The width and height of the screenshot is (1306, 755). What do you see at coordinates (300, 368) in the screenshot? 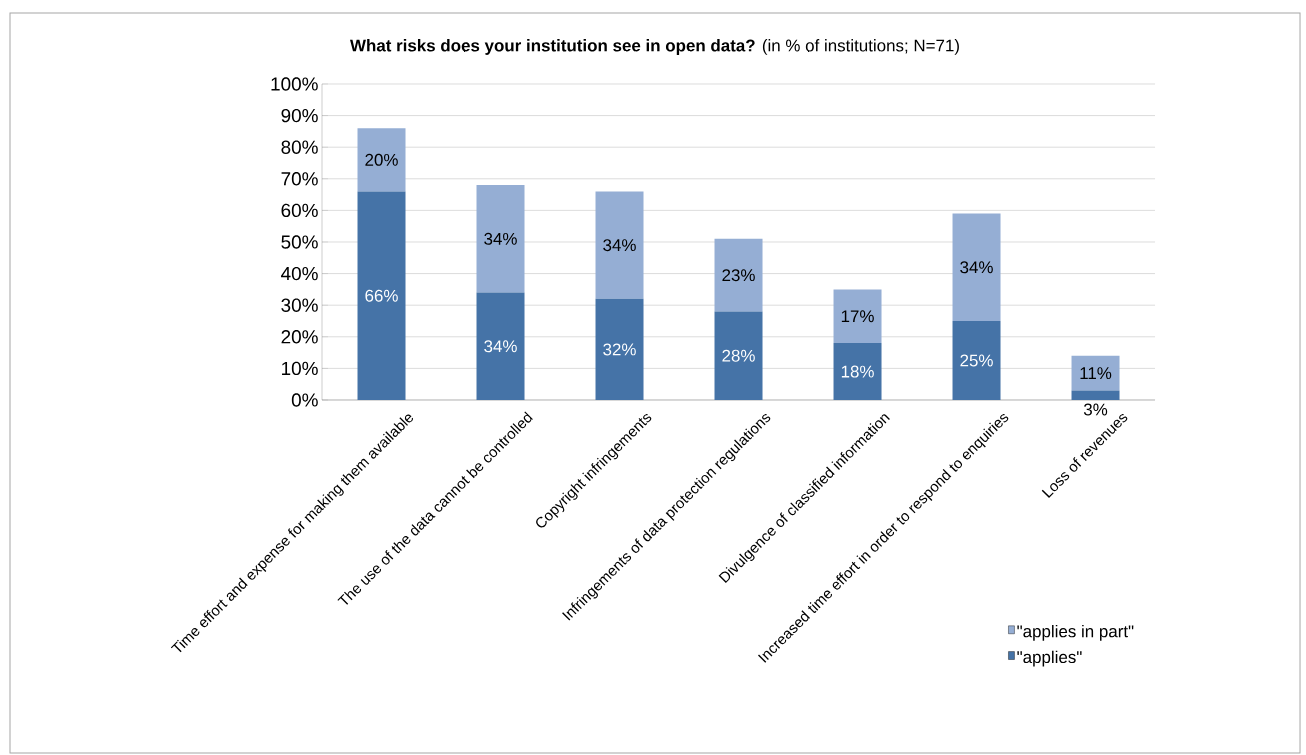
I see `y-tick-label: 10%` at bounding box center [300, 368].